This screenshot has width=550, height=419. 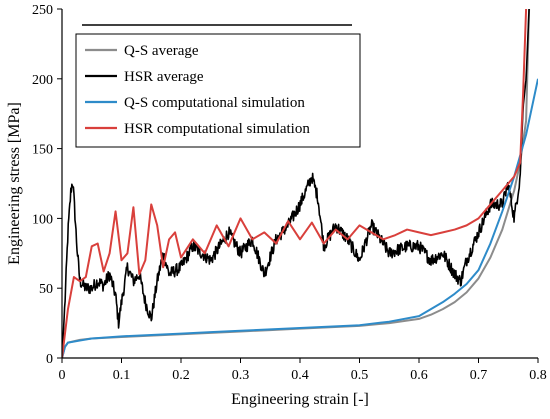 I want to click on y-tick-label: 200, so click(x=42, y=80).